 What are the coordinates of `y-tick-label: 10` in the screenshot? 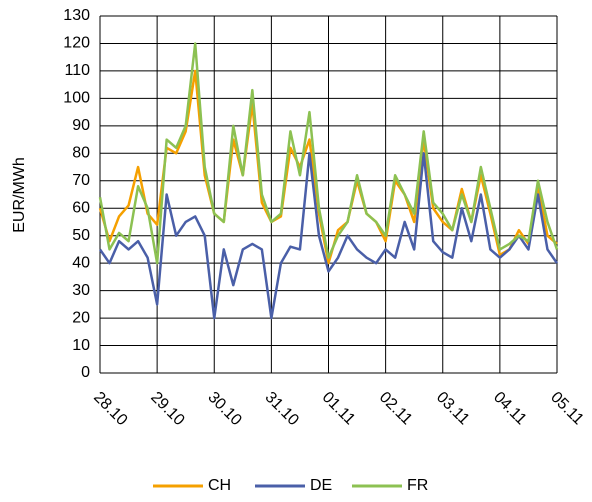 It's located at (81, 345).